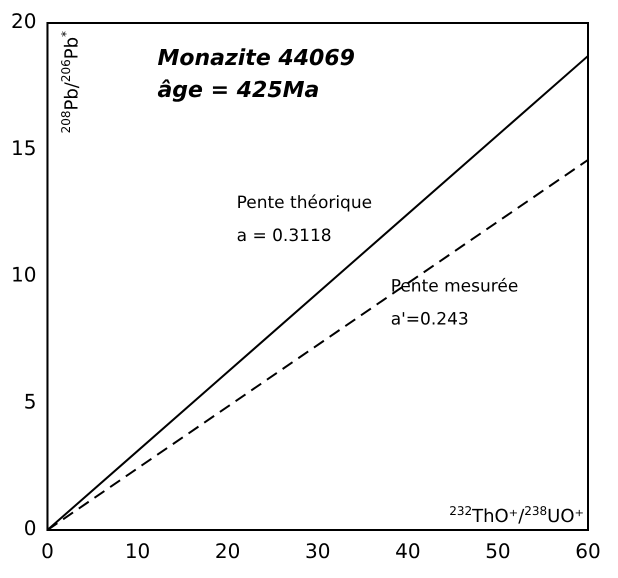  What do you see at coordinates (588, 551) in the screenshot?
I see `x-tick-label: 60` at bounding box center [588, 551].